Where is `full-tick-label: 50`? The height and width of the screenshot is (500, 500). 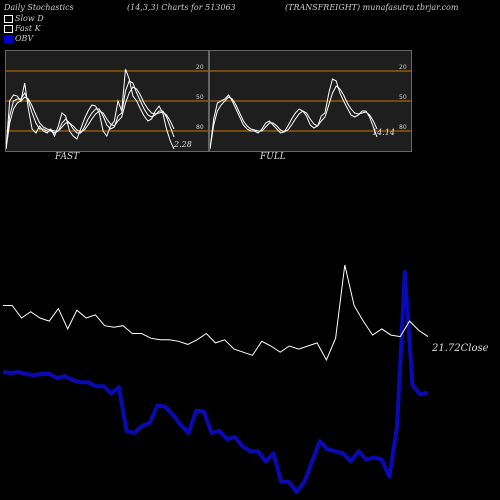 full-tick-label: 50 is located at coordinates (403, 97).